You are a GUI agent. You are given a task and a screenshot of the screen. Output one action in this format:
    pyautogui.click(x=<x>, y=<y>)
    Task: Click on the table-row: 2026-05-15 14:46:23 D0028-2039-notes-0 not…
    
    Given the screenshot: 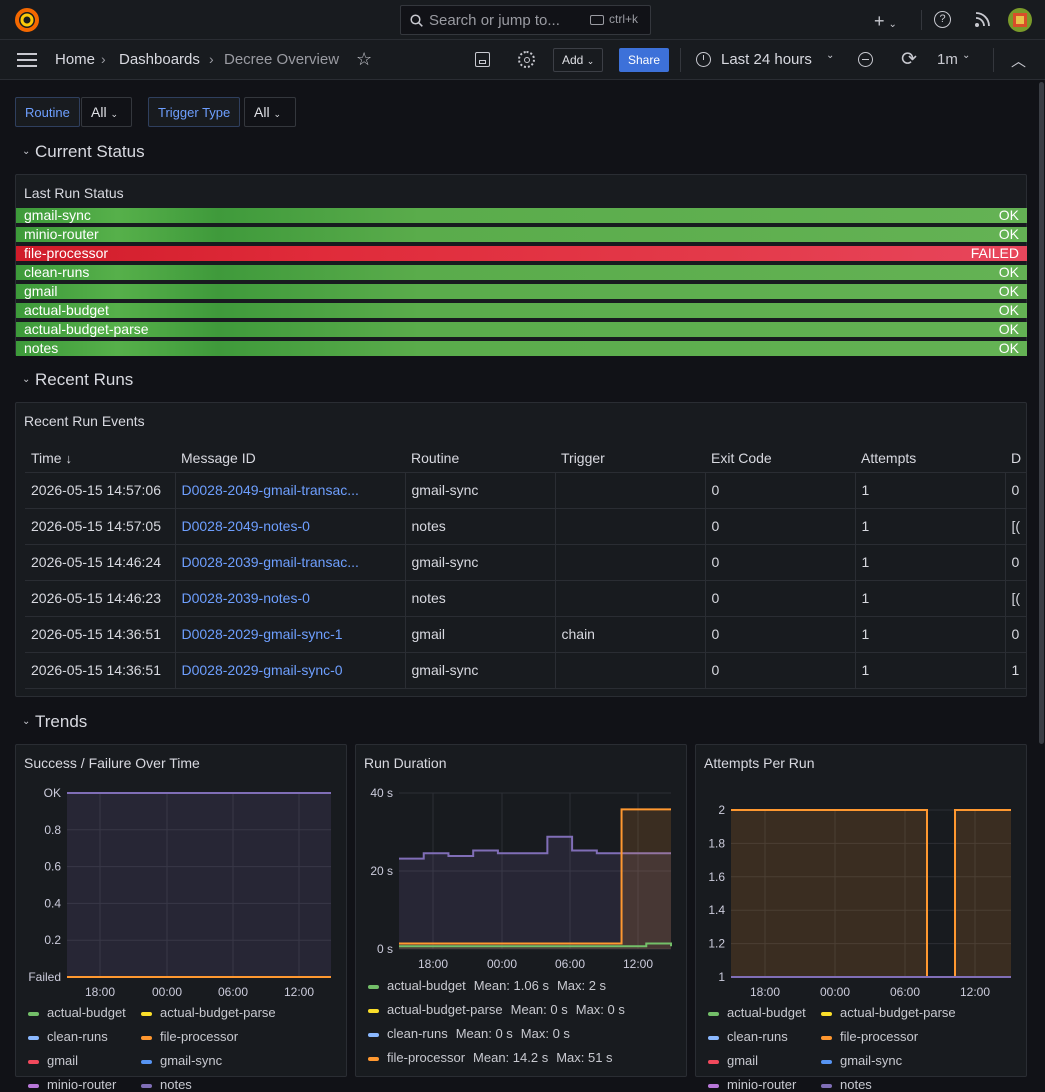 What is the action you would take?
    pyautogui.click(x=525, y=598)
    